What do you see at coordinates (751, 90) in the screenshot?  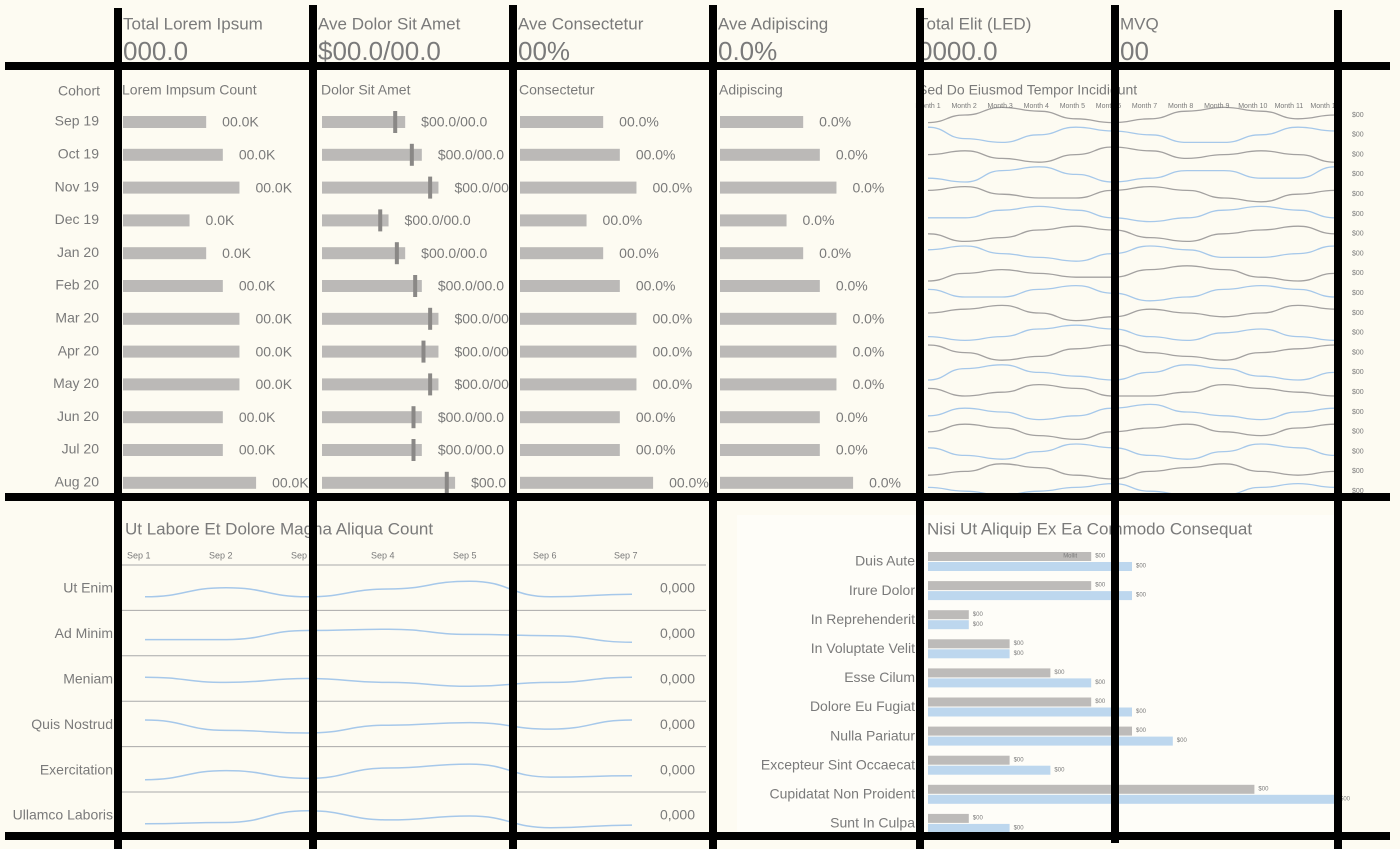 I see `header-group: Adipiscing` at bounding box center [751, 90].